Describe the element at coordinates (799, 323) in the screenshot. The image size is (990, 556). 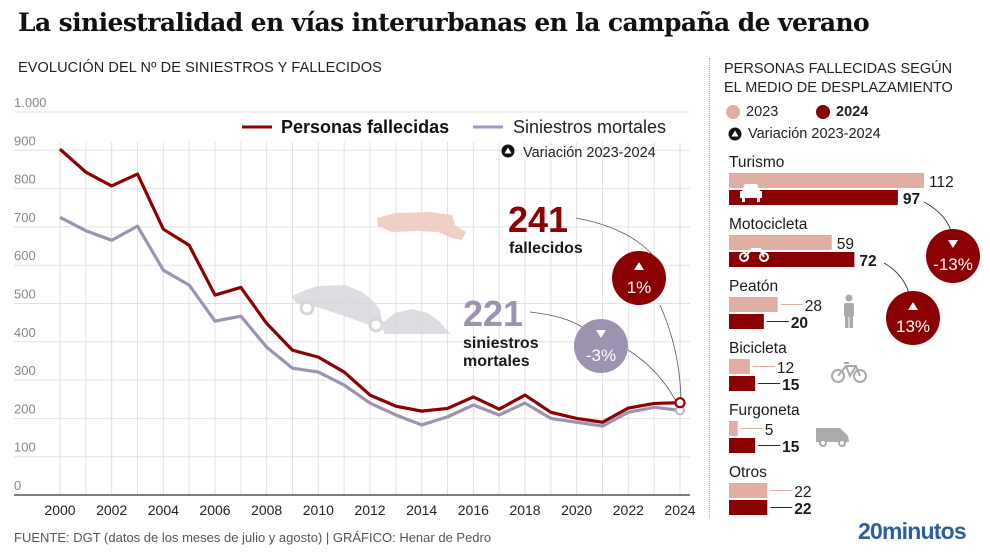
I see `bar-value-label: 20` at that location.